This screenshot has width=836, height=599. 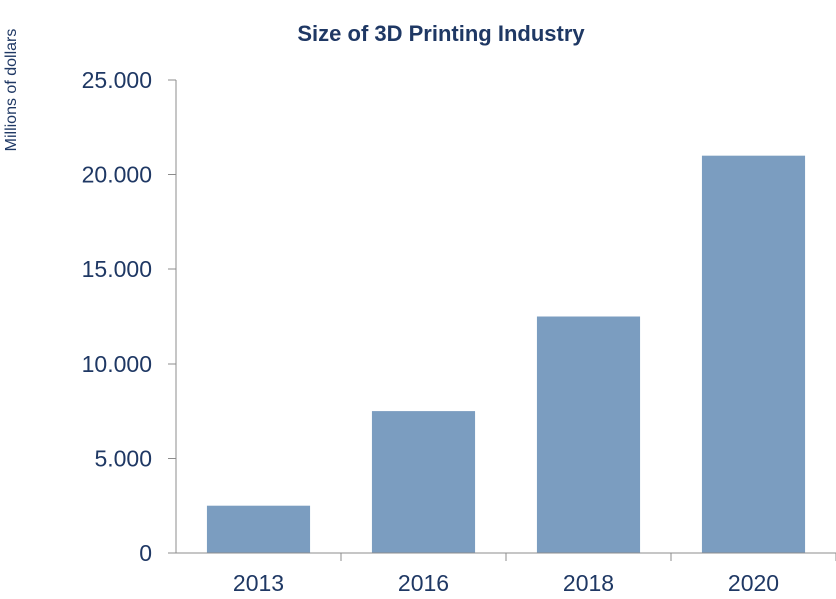 What do you see at coordinates (441, 33) in the screenshot?
I see `chart-title: Size of 3D Printing Industry` at bounding box center [441, 33].